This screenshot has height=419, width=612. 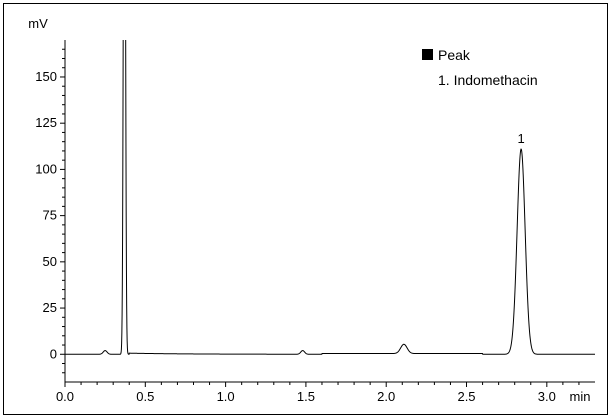 I want to click on y-tick-label: 0, so click(x=53, y=353).